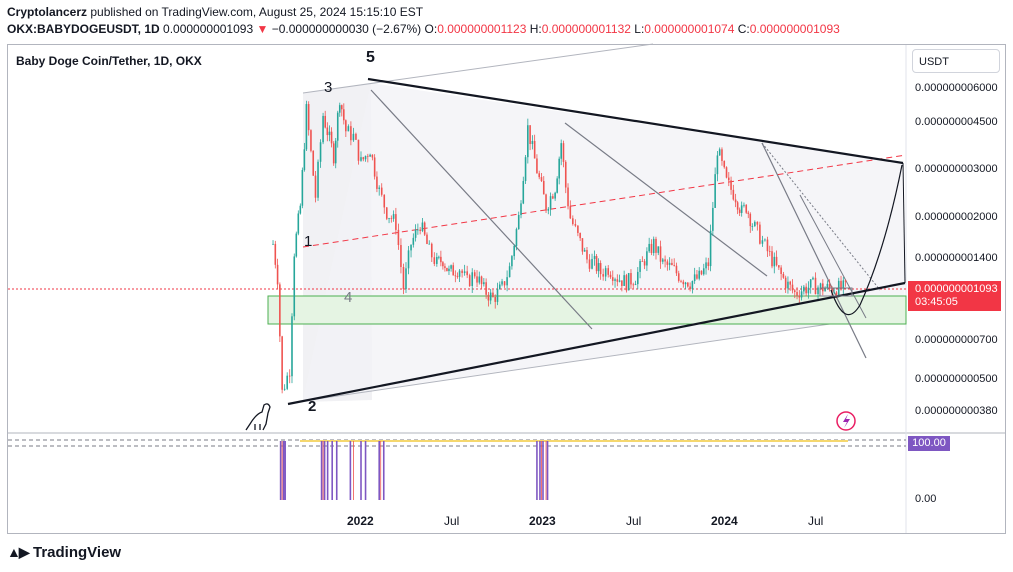  I want to click on dotted-trendline, so click(821, 216).